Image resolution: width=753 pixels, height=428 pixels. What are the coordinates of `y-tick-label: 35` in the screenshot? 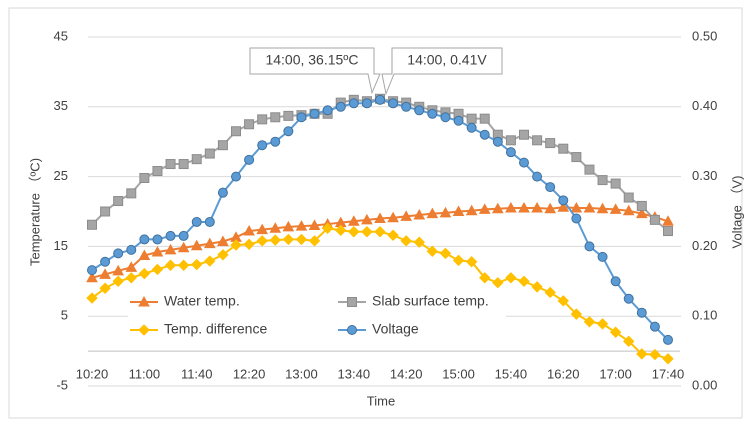 It's located at (61, 105).